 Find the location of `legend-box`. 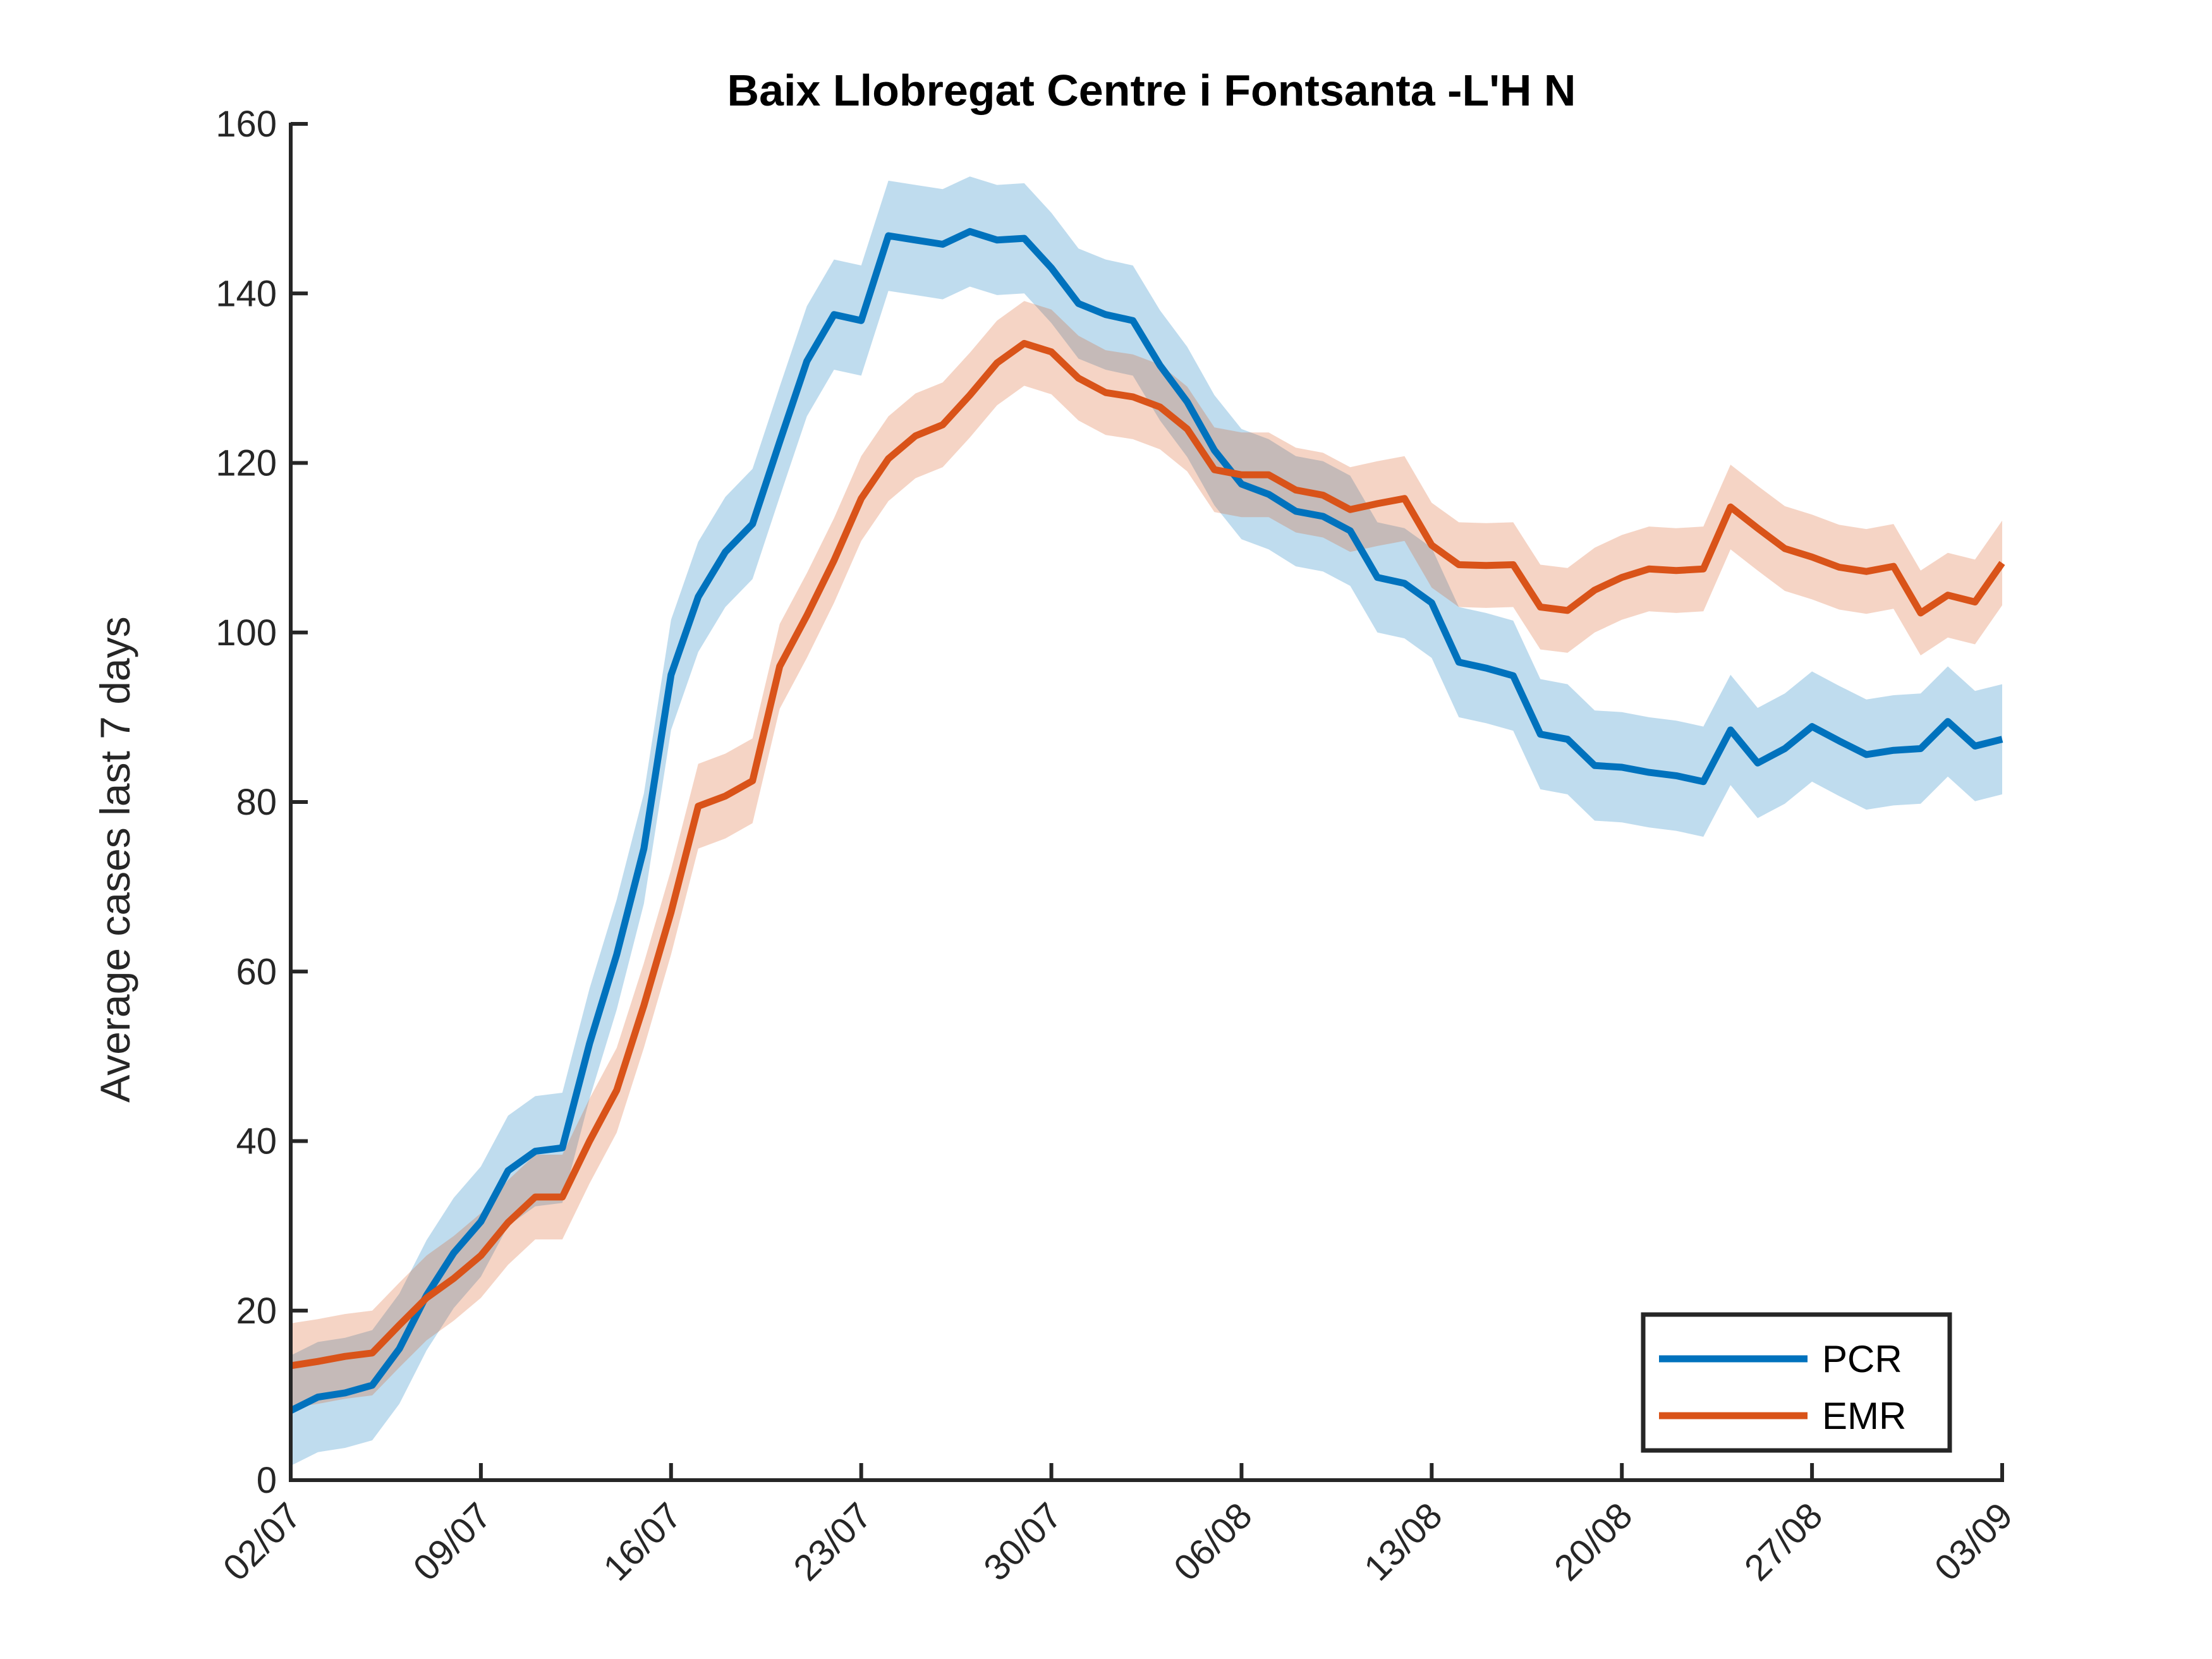

legend-box is located at coordinates (1796, 1382).